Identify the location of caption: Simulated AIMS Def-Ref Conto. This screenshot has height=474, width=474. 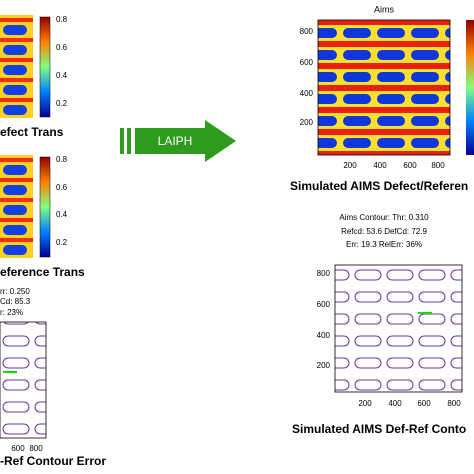
(379, 429).